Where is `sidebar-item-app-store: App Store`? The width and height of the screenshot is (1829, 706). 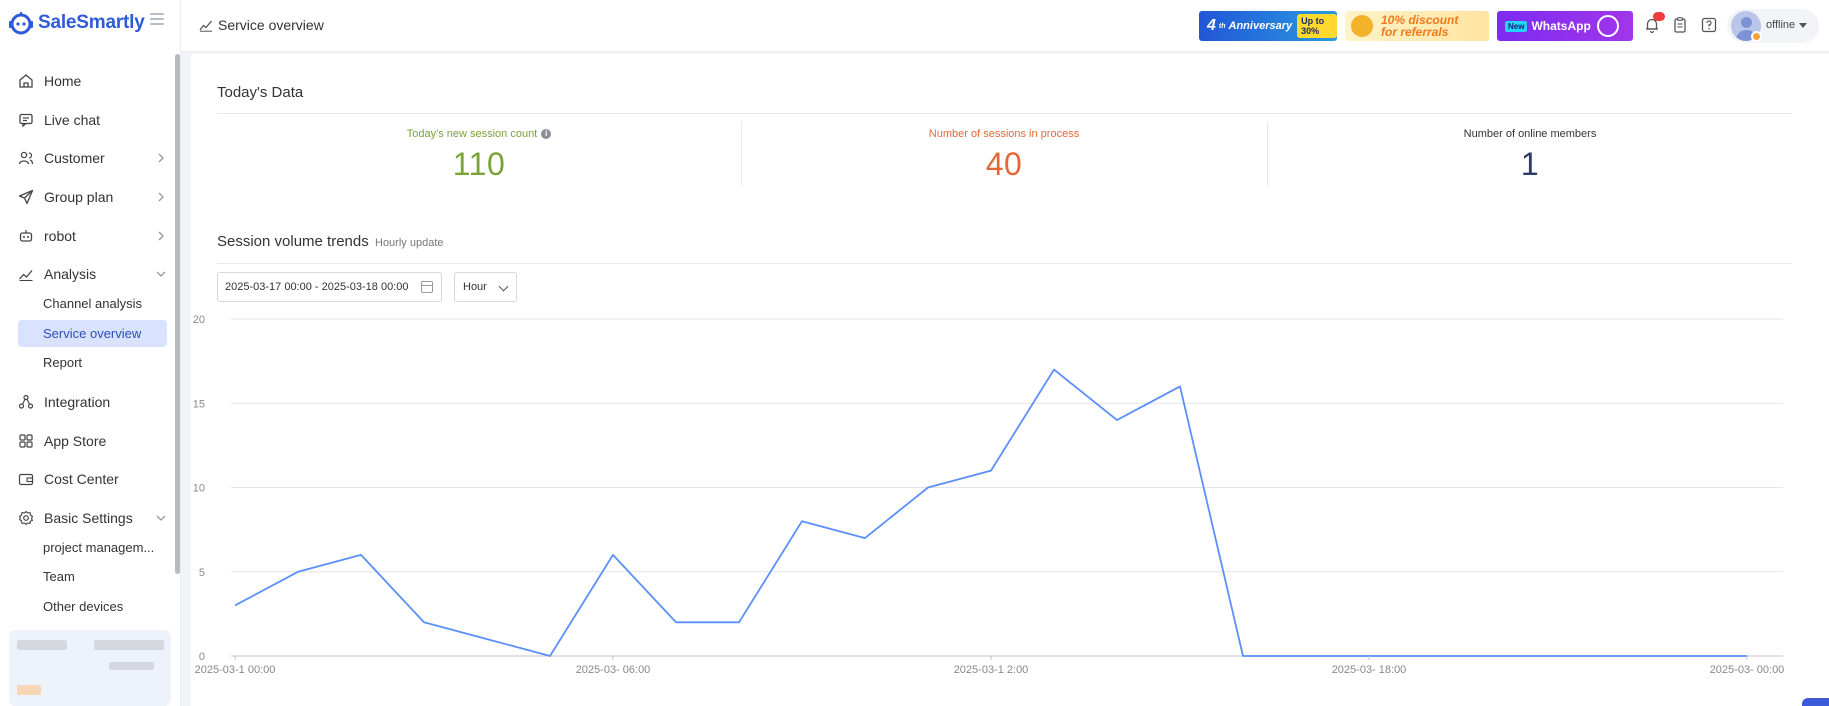 sidebar-item-app-store: App Store is located at coordinates (93, 441).